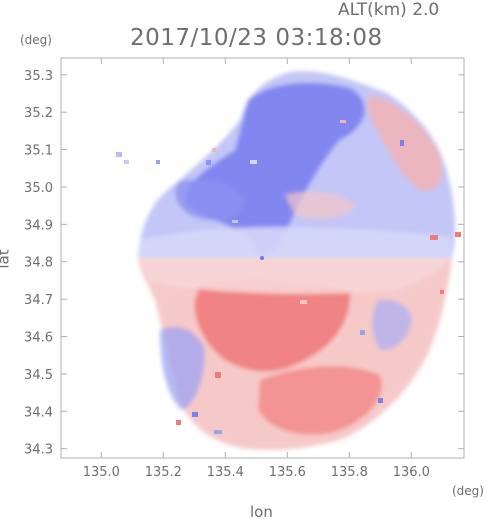 The width and height of the screenshot is (491, 521). Describe the element at coordinates (210, 200) in the screenshot. I see `echo-northwest-blob` at that location.